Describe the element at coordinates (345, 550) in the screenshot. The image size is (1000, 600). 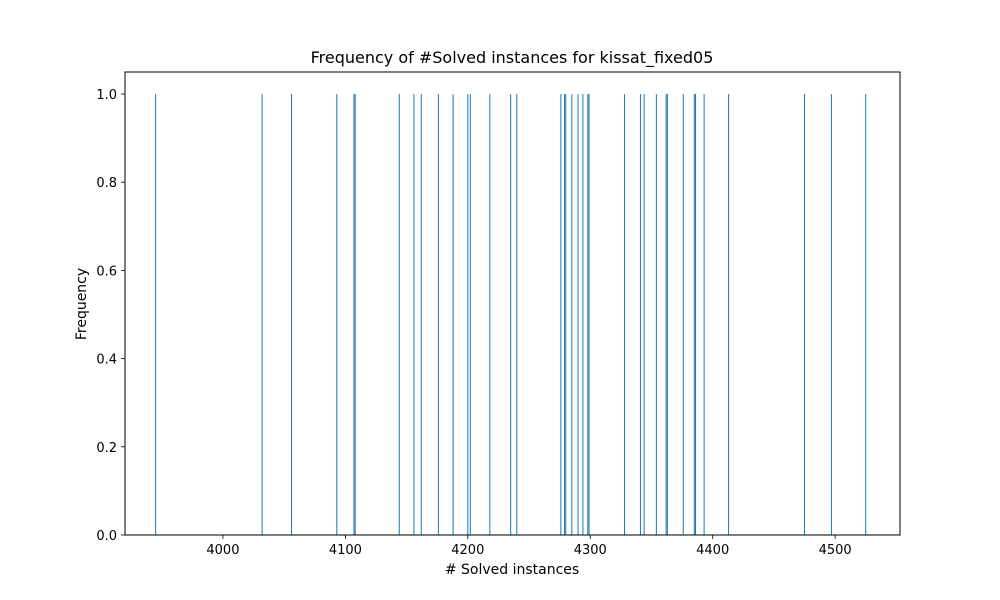
I see `x-tick-label: 4100` at that location.